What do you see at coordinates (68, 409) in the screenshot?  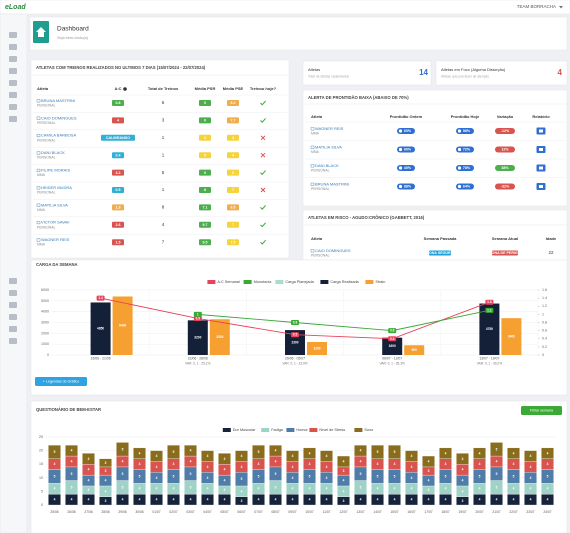 I see `chart-title: QUESTIONÁRIO DE BEM-ESTAR` at bounding box center [68, 409].